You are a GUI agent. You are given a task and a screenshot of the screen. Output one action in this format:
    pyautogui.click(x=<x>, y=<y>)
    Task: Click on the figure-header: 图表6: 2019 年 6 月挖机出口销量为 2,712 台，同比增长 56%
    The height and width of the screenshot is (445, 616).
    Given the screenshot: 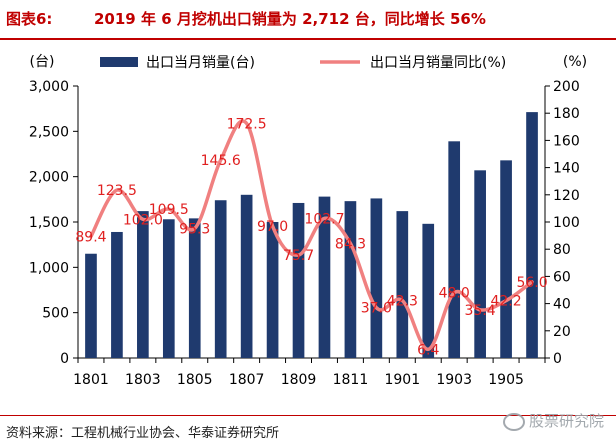 What is the action you would take?
    pyautogui.click(x=308, y=20)
    